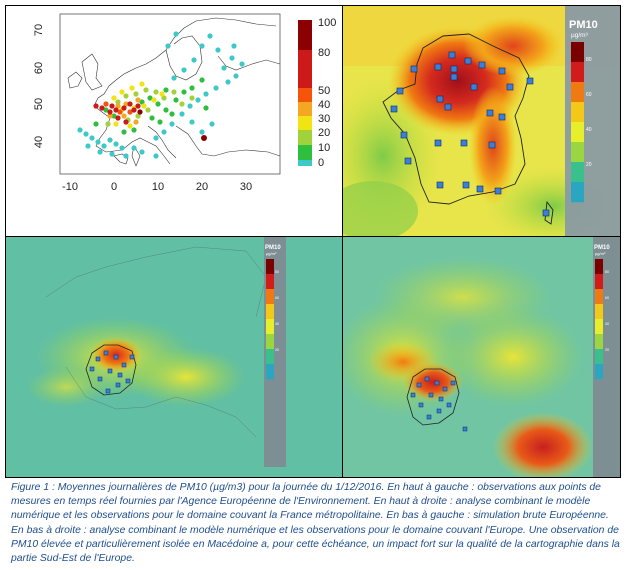 The image size is (627, 570). Describe the element at coordinates (342, 241) in the screenshot. I see `panel-divider-vertical` at that location.